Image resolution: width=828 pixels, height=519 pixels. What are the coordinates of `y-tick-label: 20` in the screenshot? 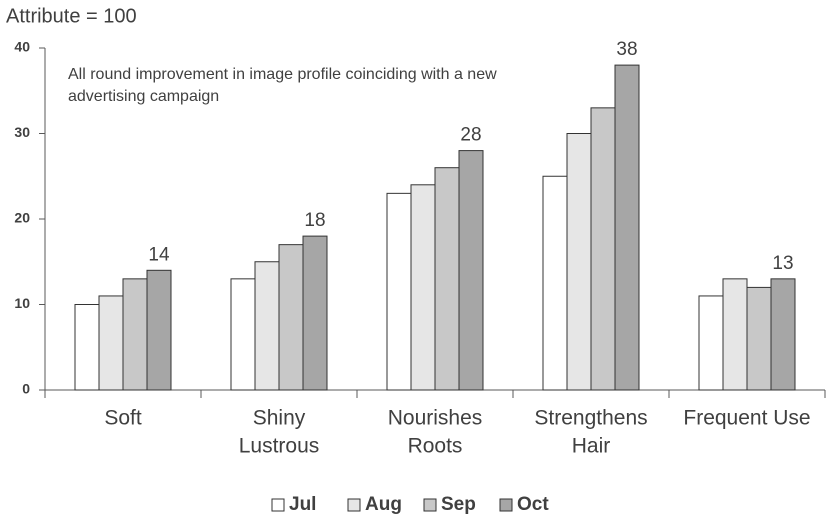 It's located at (22, 218).